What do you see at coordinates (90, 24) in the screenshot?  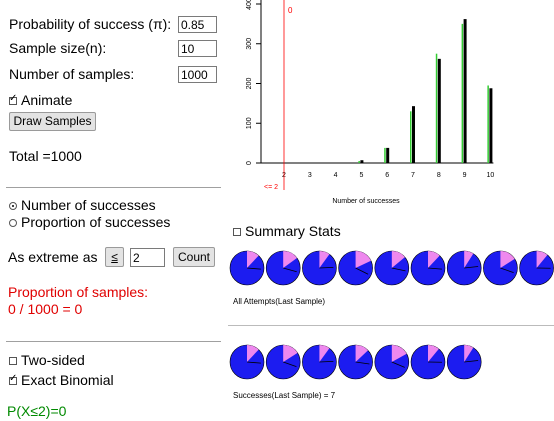 I see `prob-label: Probability of success (π):` at bounding box center [90, 24].